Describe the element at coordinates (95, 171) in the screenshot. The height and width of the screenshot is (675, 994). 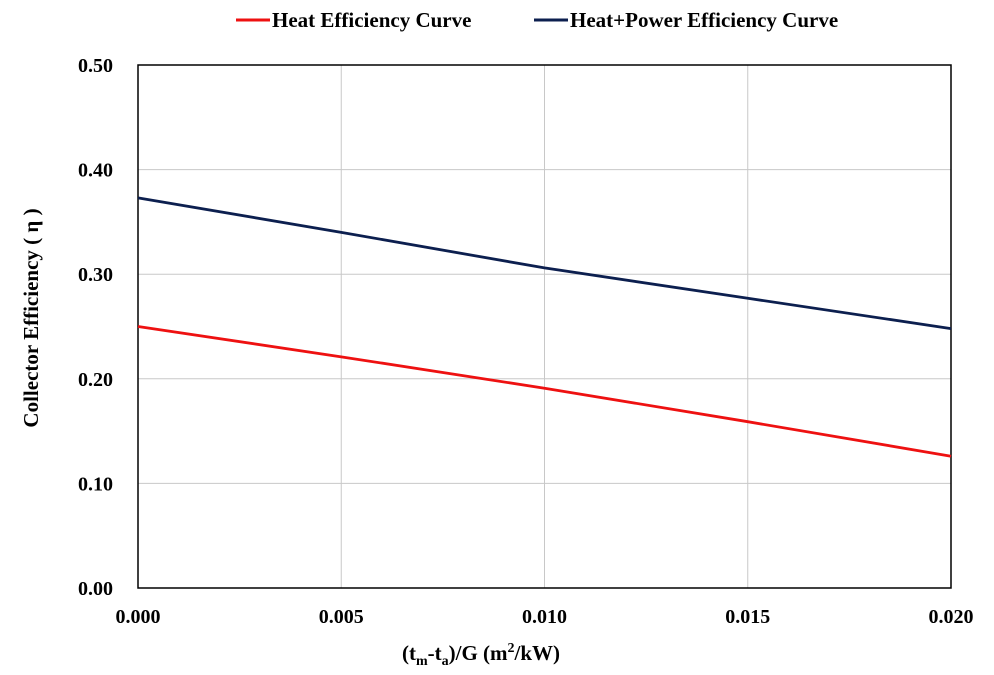
I see `y-tick-label: 0.40` at that location.